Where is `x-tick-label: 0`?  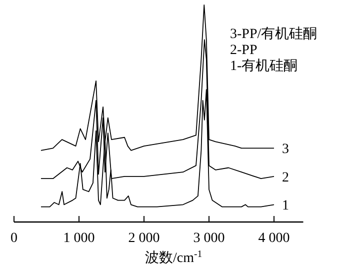
x-tick-label: 0 is located at coordinates (14, 238).